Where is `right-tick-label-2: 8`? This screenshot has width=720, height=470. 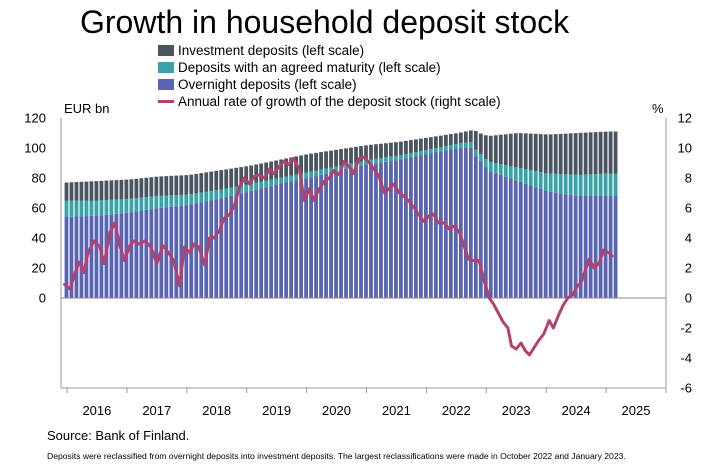 right-tick-label-2: 8 is located at coordinates (688, 178).